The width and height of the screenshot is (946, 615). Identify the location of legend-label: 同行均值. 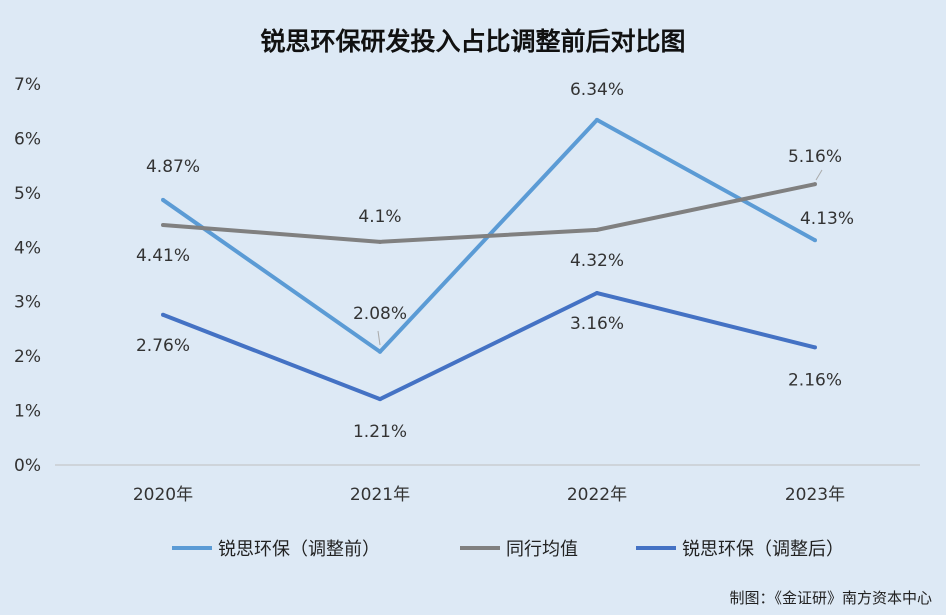
(542, 549).